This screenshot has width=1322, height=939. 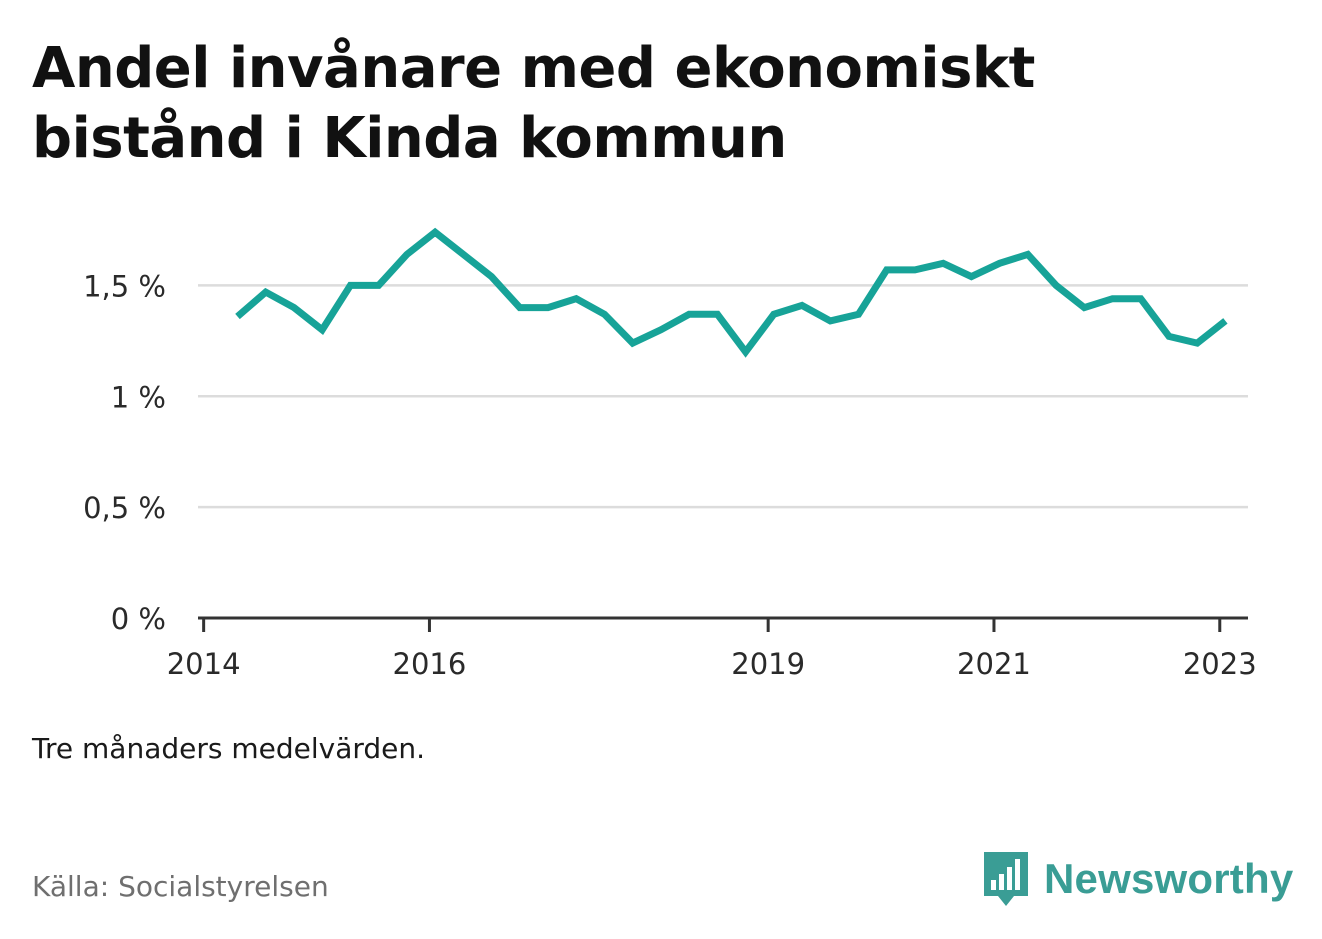 I want to click on x-tick-label: 2021, so click(x=994, y=664).